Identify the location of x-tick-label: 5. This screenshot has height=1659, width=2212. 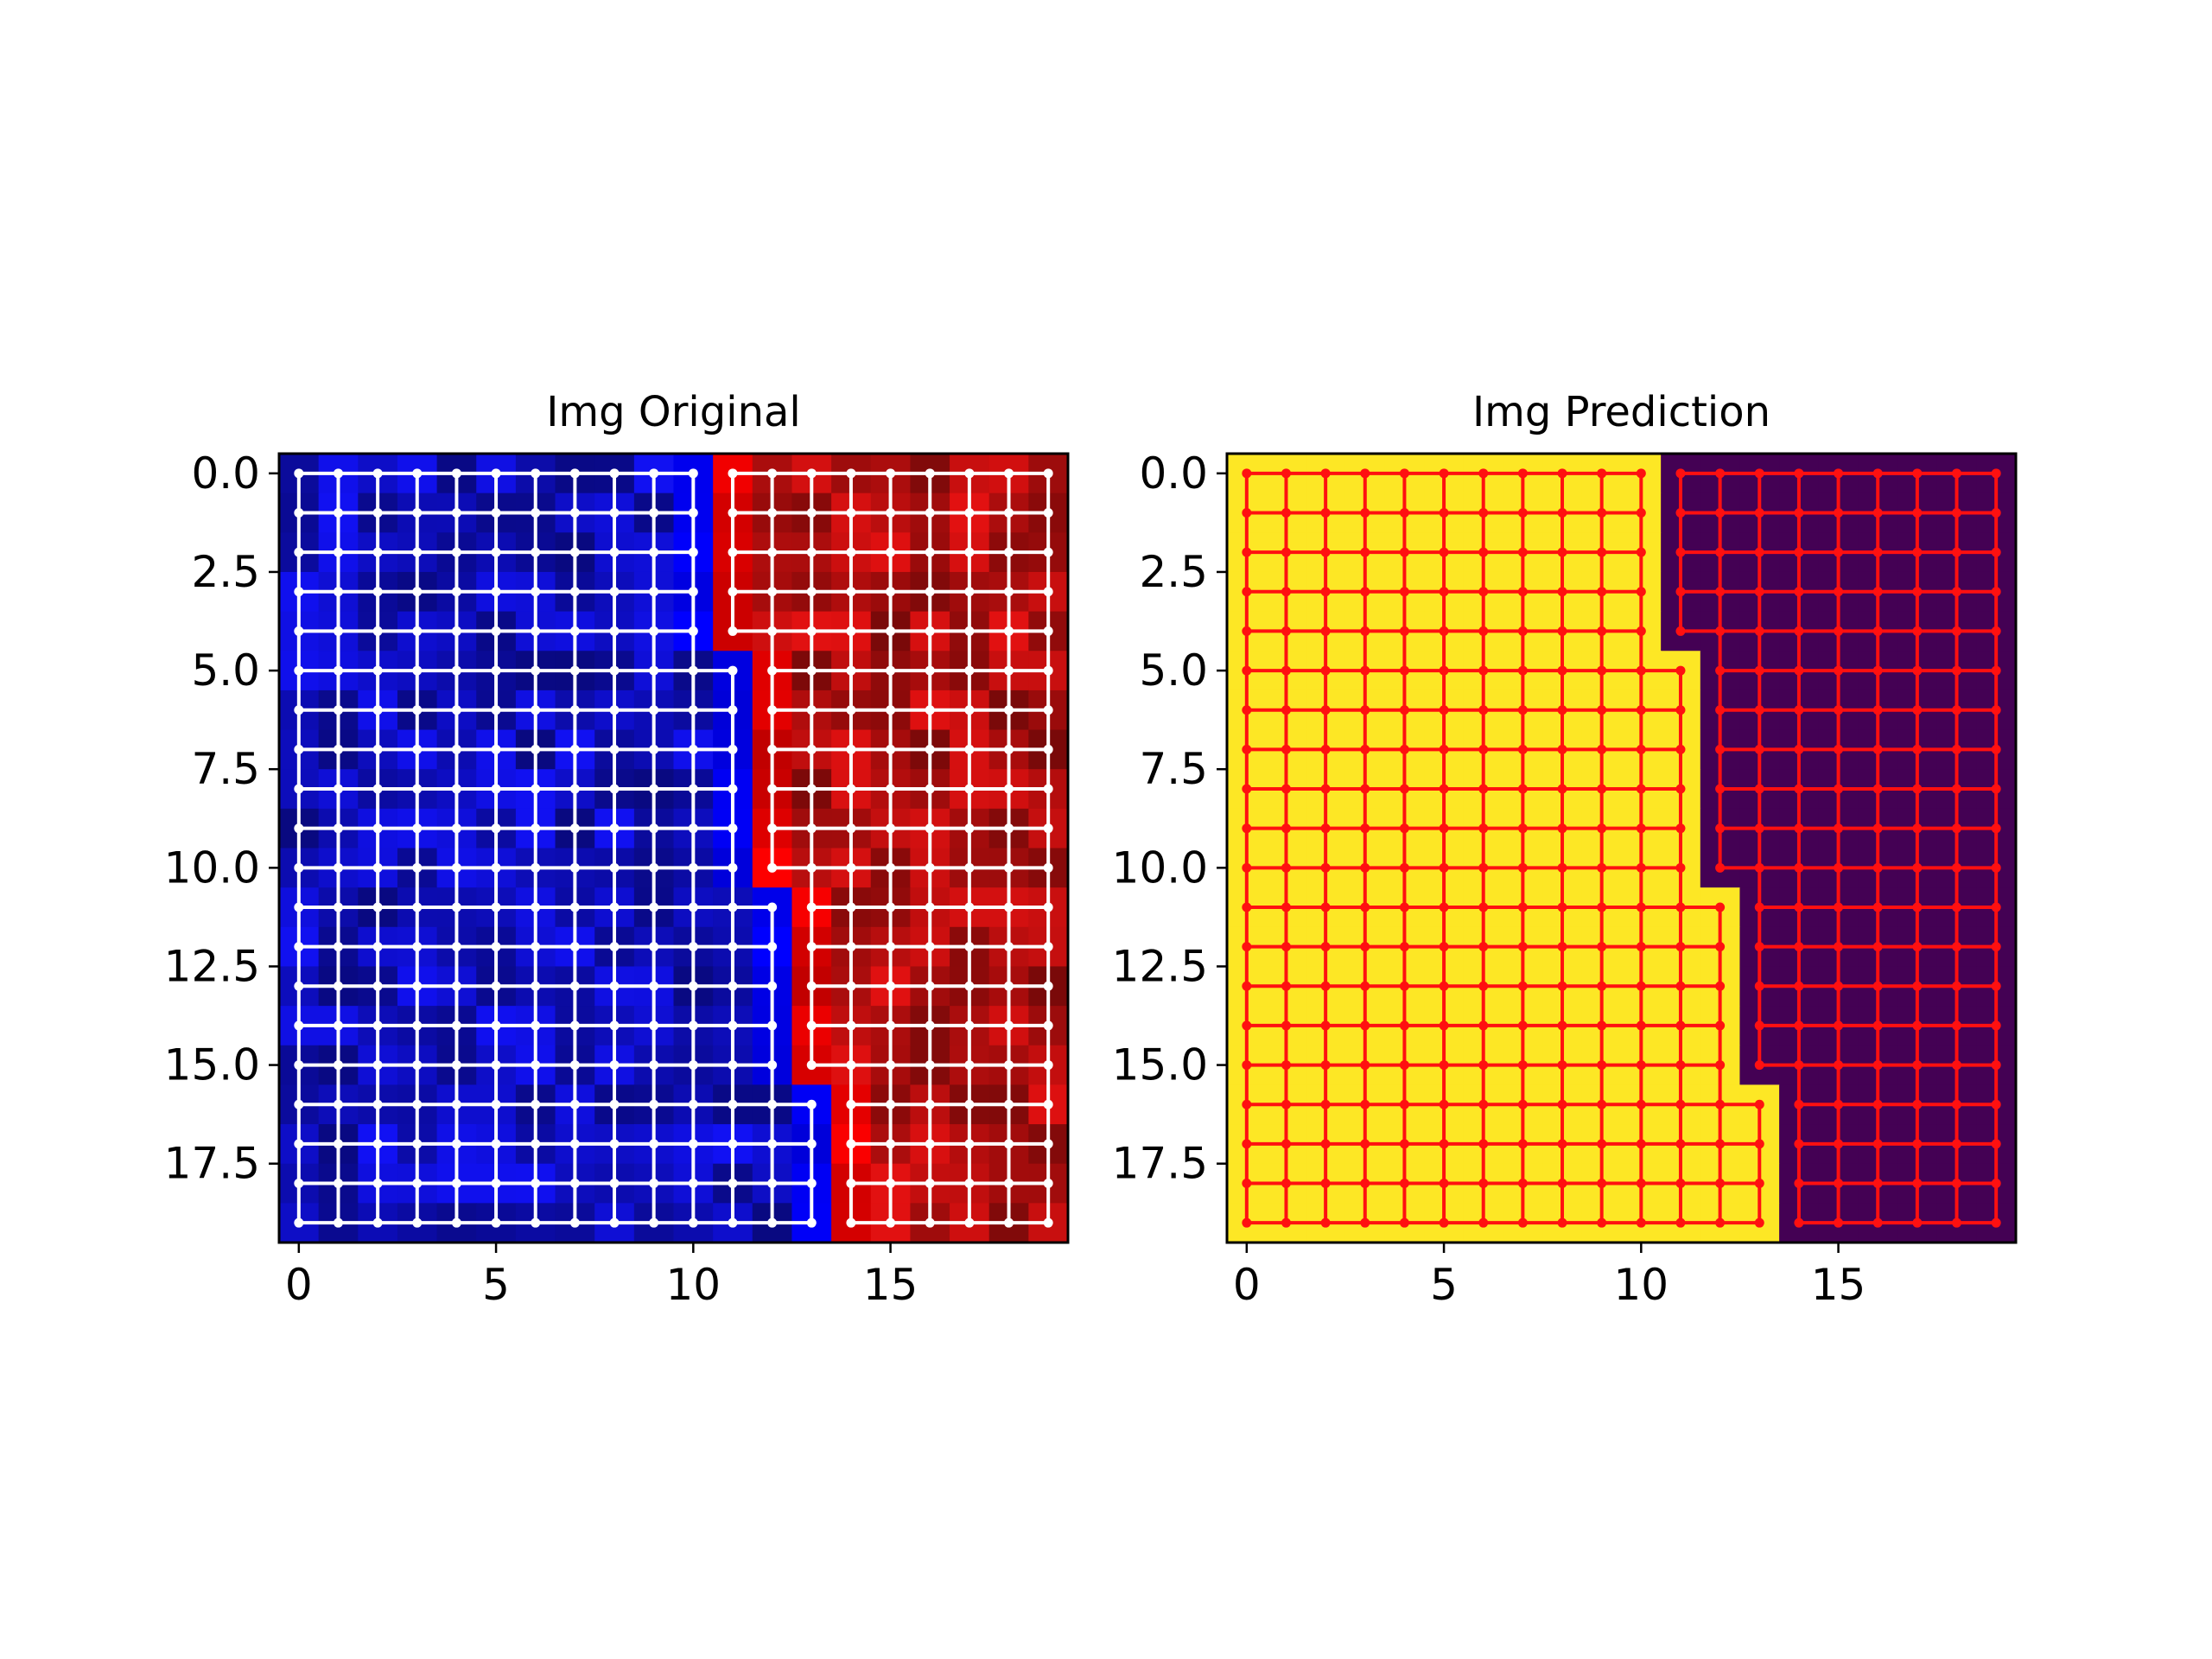
(496, 1285).